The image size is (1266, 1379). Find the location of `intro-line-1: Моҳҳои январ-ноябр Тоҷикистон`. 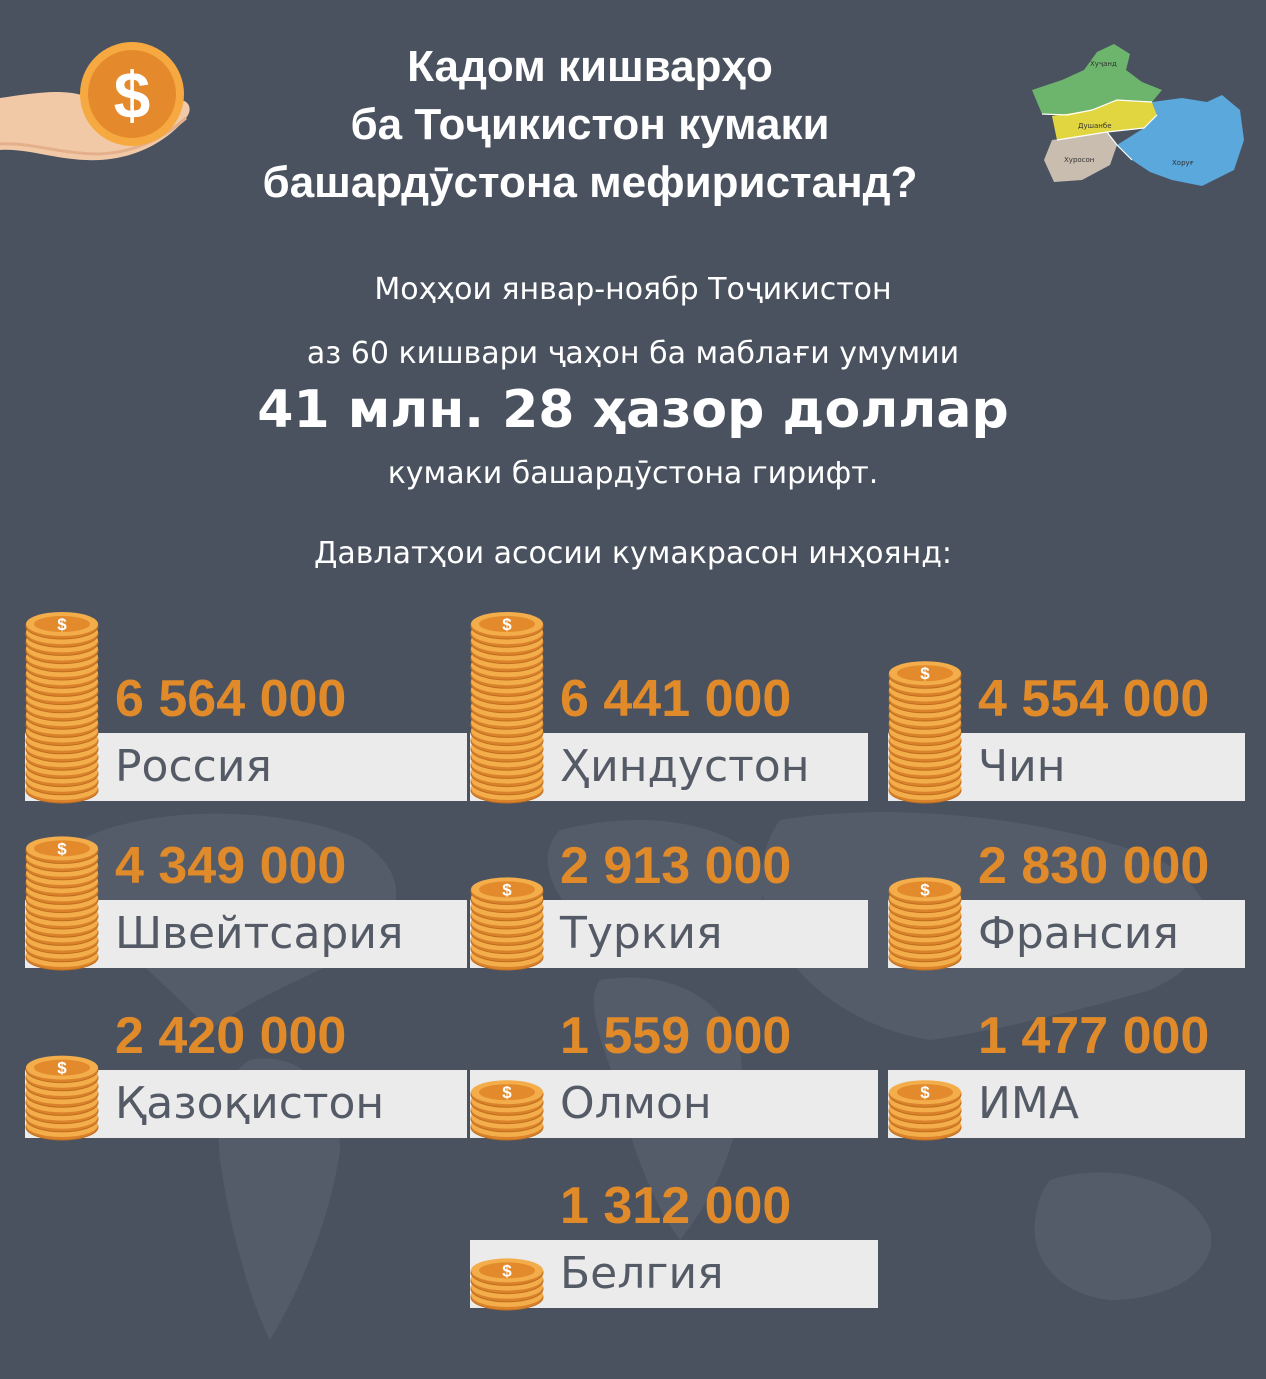

intro-line-1: Моҳҳои январ-ноябр Тоҷикистон is located at coordinates (633, 289).